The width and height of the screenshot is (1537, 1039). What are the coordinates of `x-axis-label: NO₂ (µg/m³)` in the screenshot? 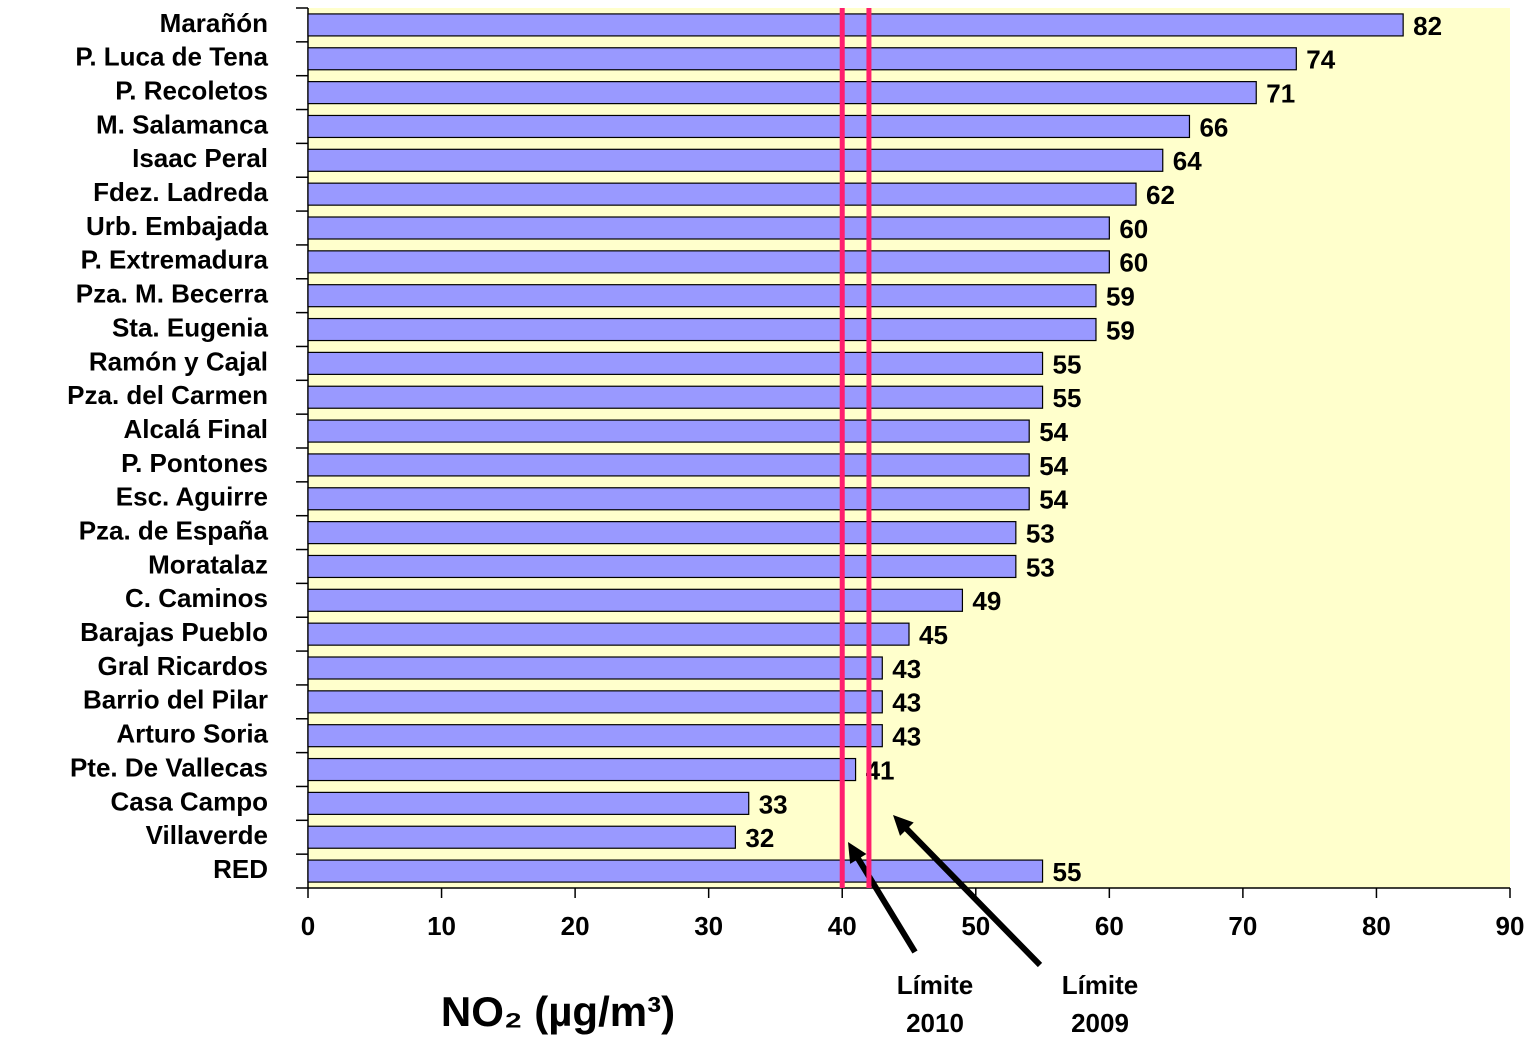 It's located at (558, 1011).